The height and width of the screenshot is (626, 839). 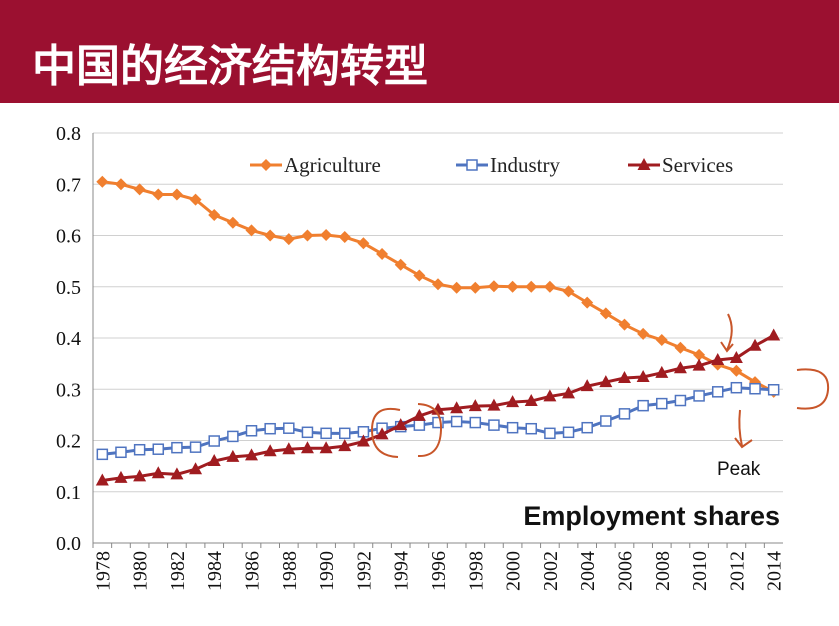 I want to click on x-tick-label: 1996, so click(x=439, y=571).